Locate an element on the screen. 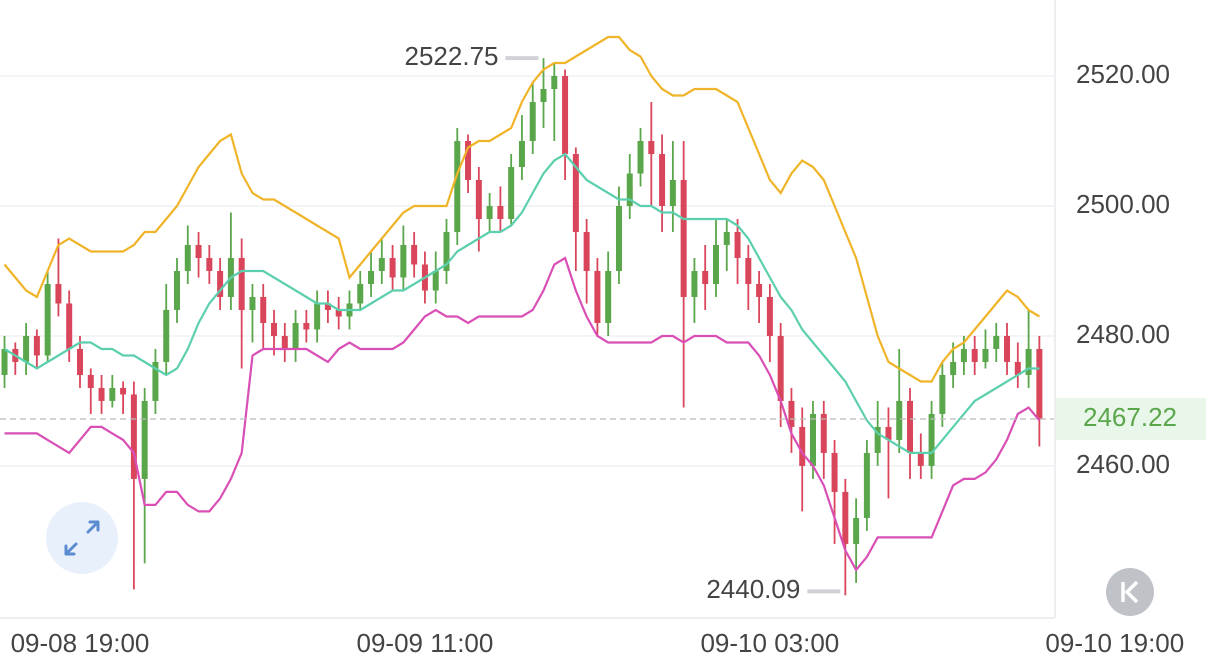 This screenshot has width=1206, height=666. last-price-tag is located at coordinates (1131, 419).